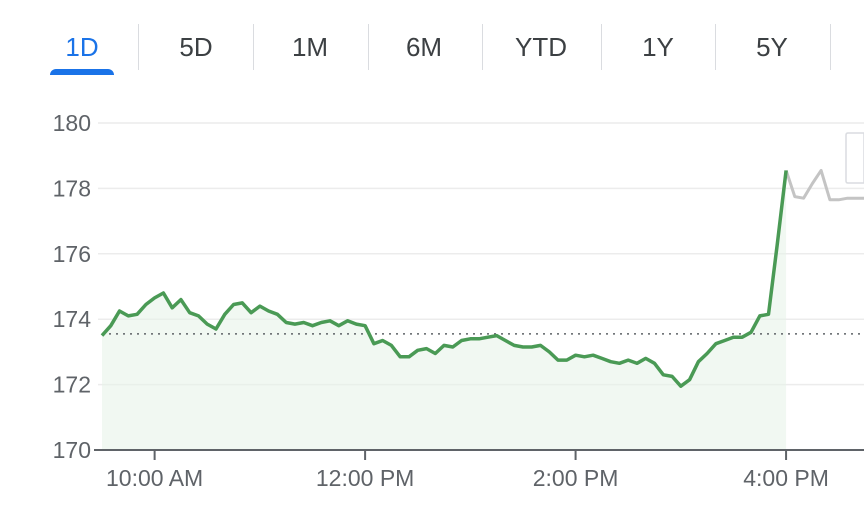 The height and width of the screenshot is (508, 864). Describe the element at coordinates (786, 478) in the screenshot. I see `x-tick-label: 4:00 PM` at that location.